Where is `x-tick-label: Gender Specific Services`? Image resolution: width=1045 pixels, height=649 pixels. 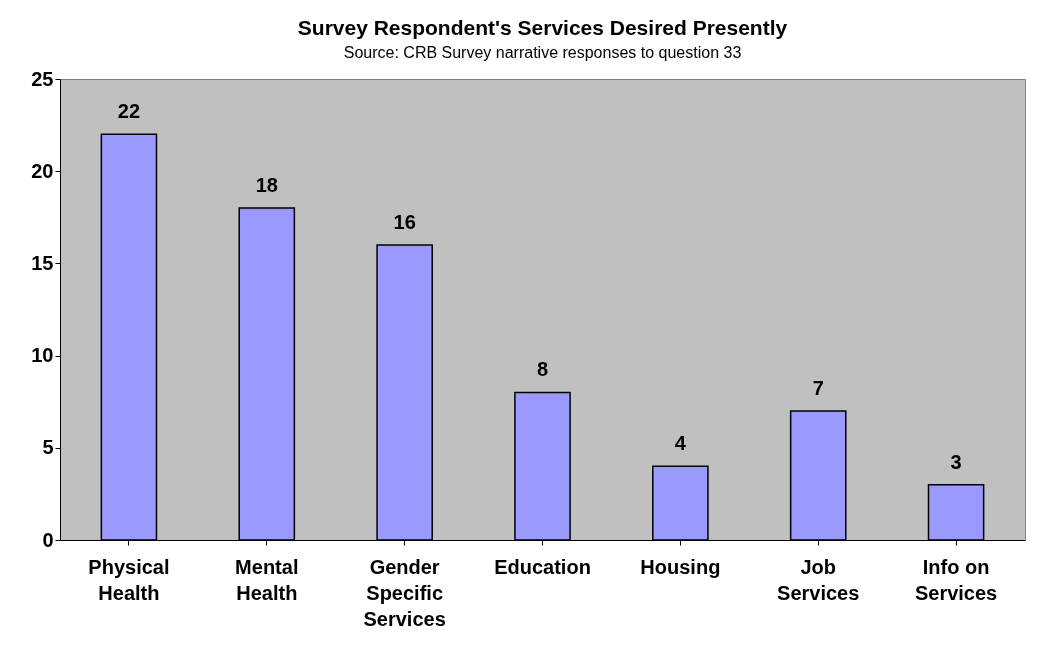
x-tick-label: Gender Specific Services is located at coordinates (404, 592).